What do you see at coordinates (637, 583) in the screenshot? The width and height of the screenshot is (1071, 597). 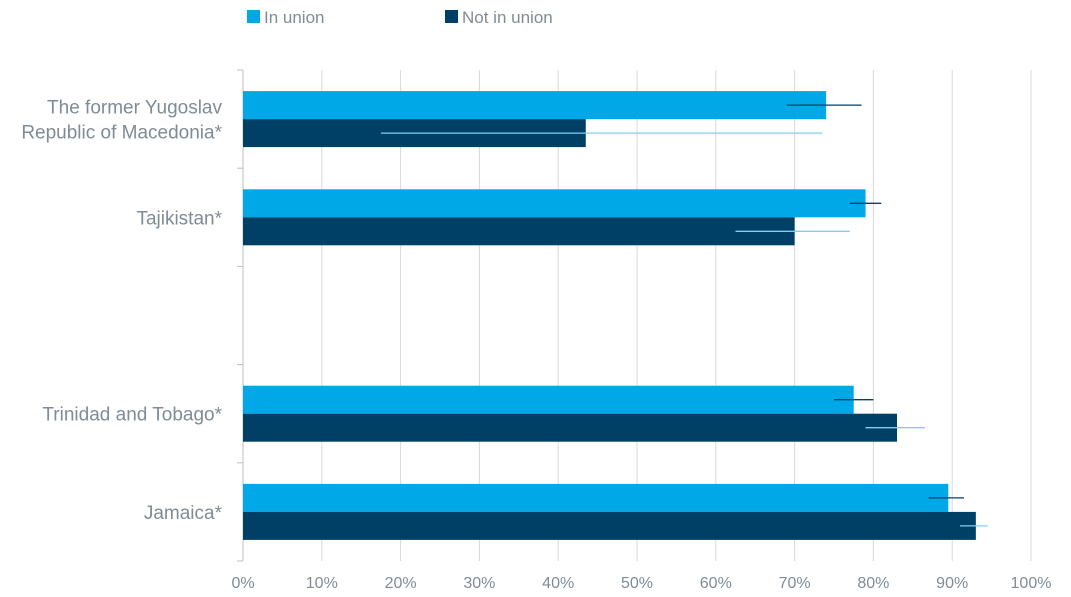 I see `x-tick-label-5: 50%` at bounding box center [637, 583].